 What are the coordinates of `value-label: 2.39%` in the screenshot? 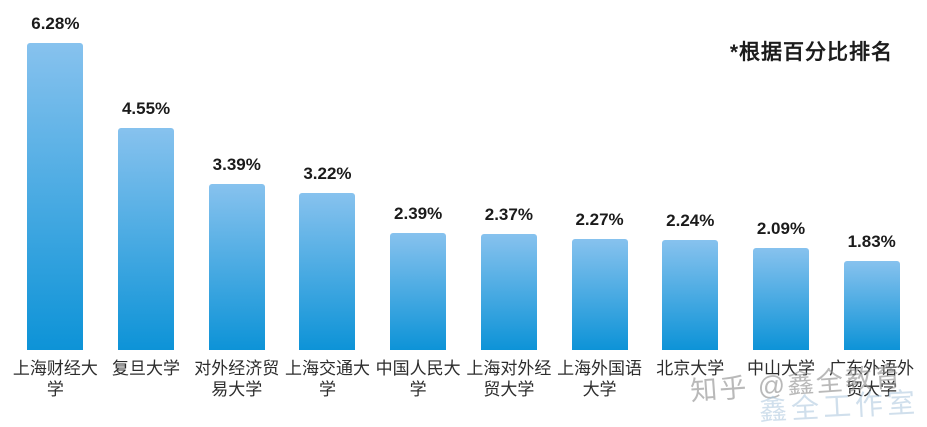 It's located at (418, 213).